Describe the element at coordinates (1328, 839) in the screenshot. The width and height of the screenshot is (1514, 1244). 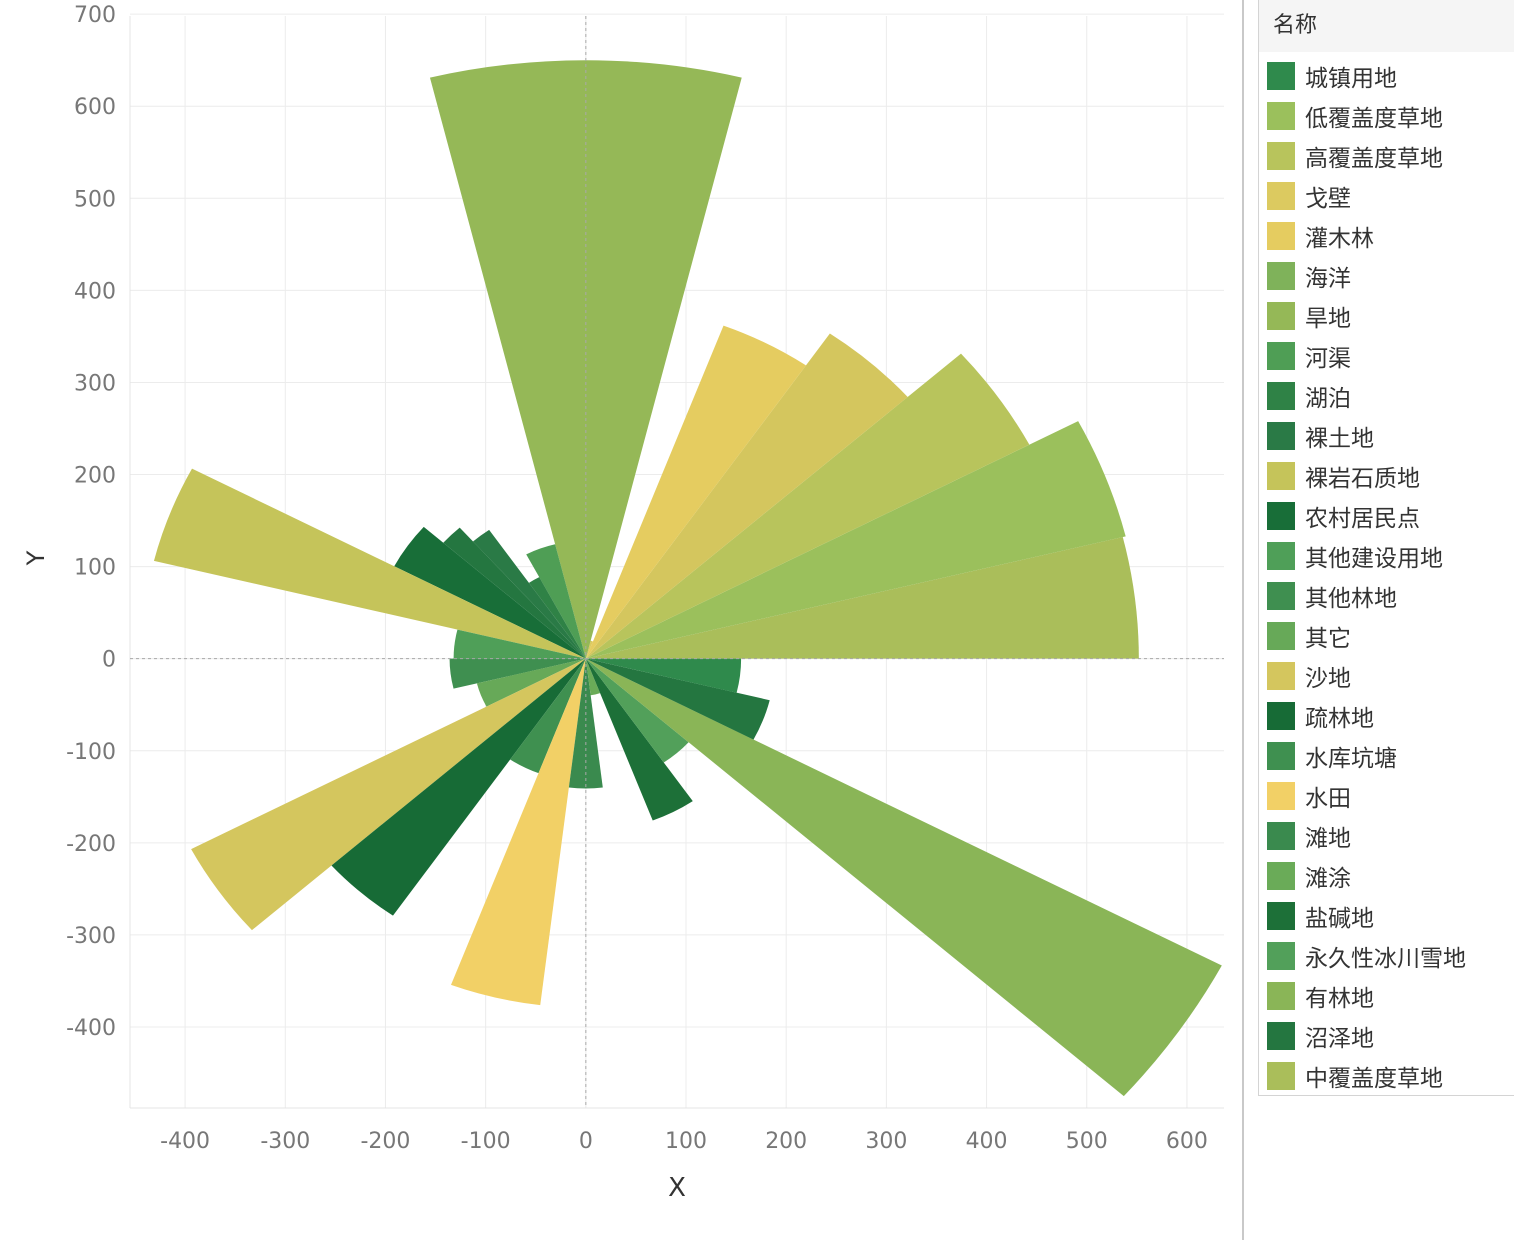
I see `legend-label: 滩地` at that location.